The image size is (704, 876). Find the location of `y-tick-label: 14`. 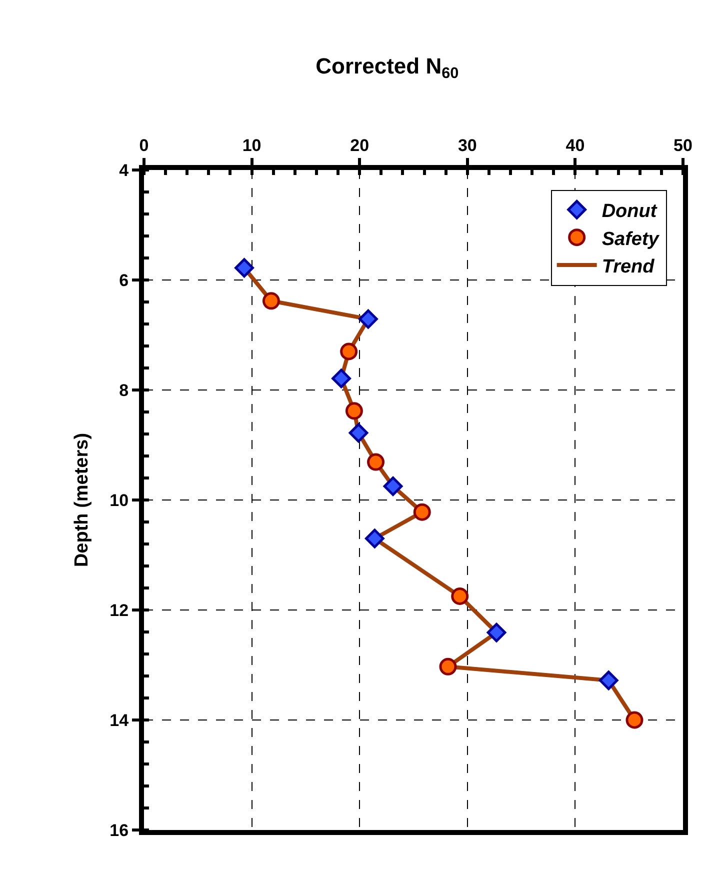

y-tick-label: 14 is located at coordinates (120, 720).